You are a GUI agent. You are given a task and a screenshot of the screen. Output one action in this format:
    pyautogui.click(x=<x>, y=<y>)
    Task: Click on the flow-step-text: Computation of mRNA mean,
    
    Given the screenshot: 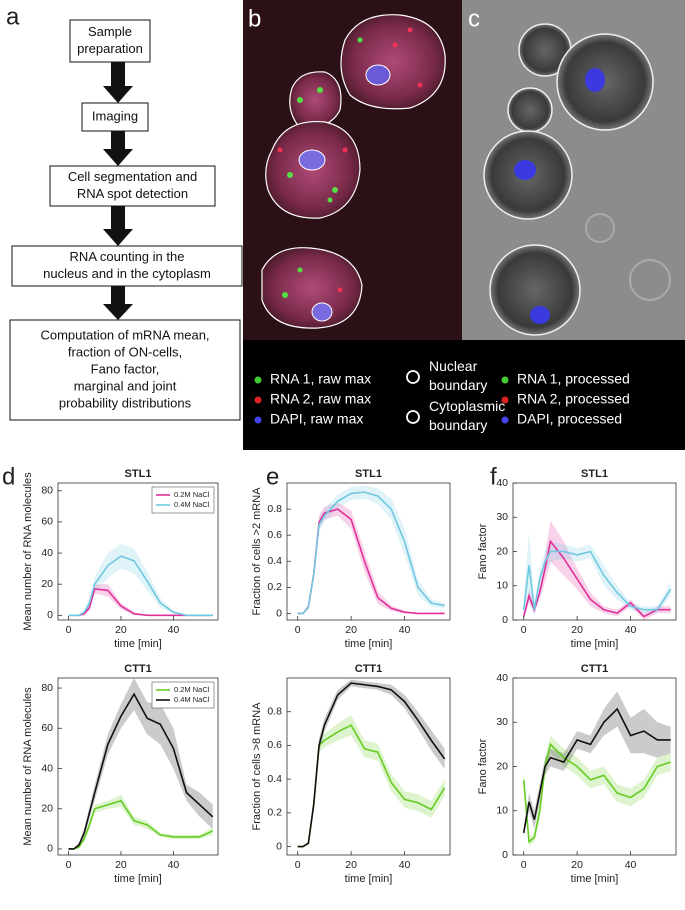 What is the action you would take?
    pyautogui.click(x=124, y=334)
    